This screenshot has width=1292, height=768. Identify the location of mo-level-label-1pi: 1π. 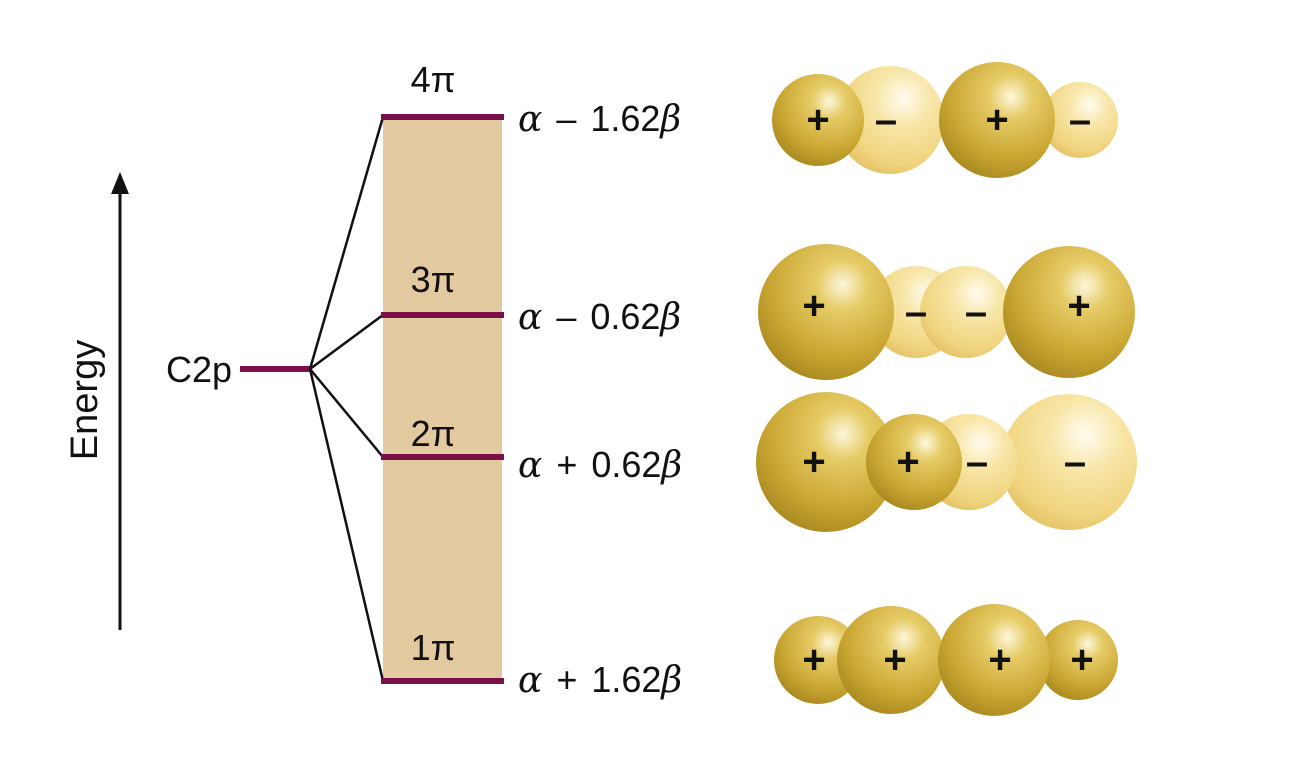
(433, 647).